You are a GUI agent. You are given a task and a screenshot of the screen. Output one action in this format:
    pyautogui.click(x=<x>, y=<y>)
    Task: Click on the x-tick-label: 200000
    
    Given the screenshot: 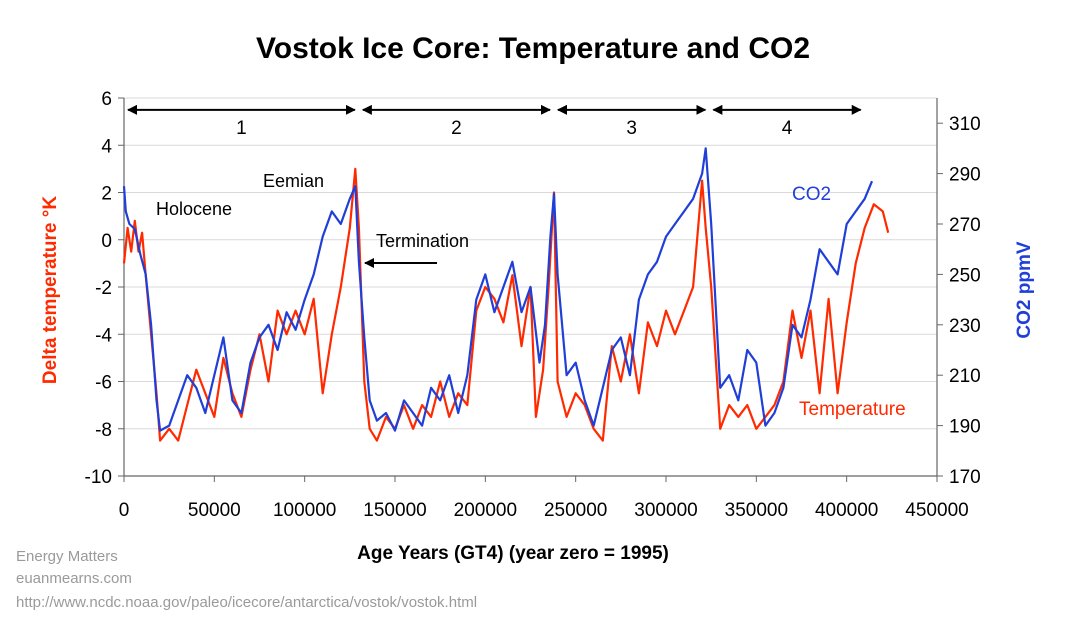 What is the action you would take?
    pyautogui.click(x=485, y=510)
    